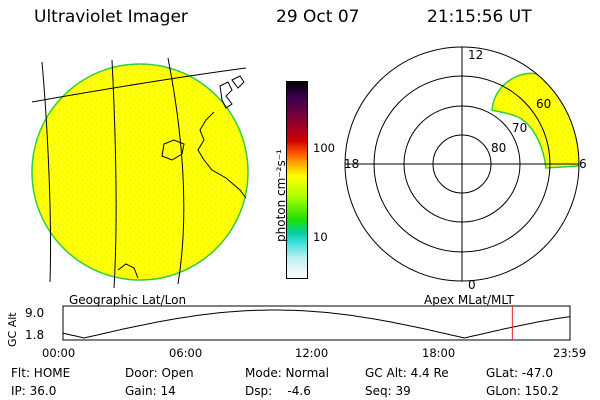 This screenshot has height=400, width=600. Describe the element at coordinates (583, 164) in the screenshot. I see `mlt-label-6: 6` at that location.